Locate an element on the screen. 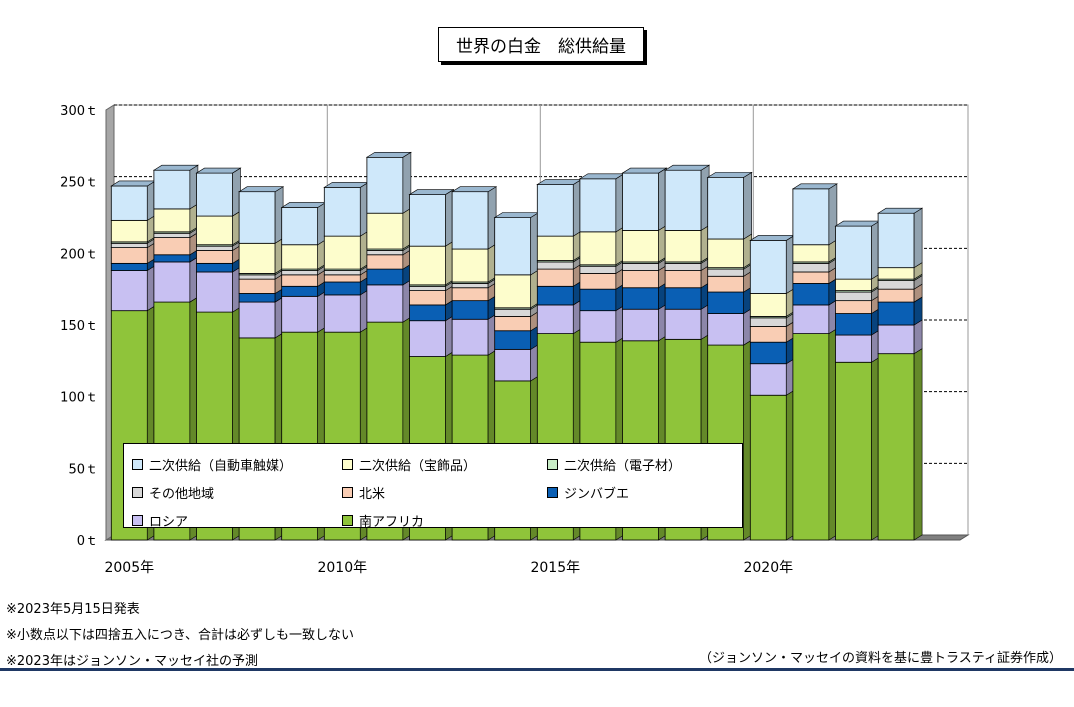 The image size is (1074, 707). y-tick-label: 0ｔ is located at coordinates (87, 541).